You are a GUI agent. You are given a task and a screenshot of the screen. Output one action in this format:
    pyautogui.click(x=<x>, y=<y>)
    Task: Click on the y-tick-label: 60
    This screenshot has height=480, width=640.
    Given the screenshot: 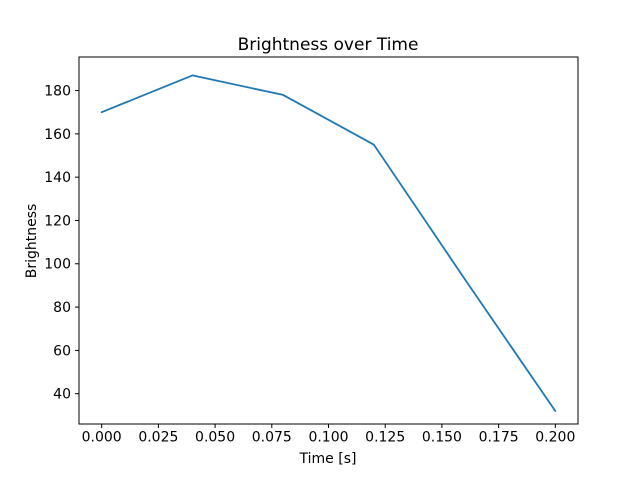 What is the action you would take?
    pyautogui.click(x=62, y=351)
    